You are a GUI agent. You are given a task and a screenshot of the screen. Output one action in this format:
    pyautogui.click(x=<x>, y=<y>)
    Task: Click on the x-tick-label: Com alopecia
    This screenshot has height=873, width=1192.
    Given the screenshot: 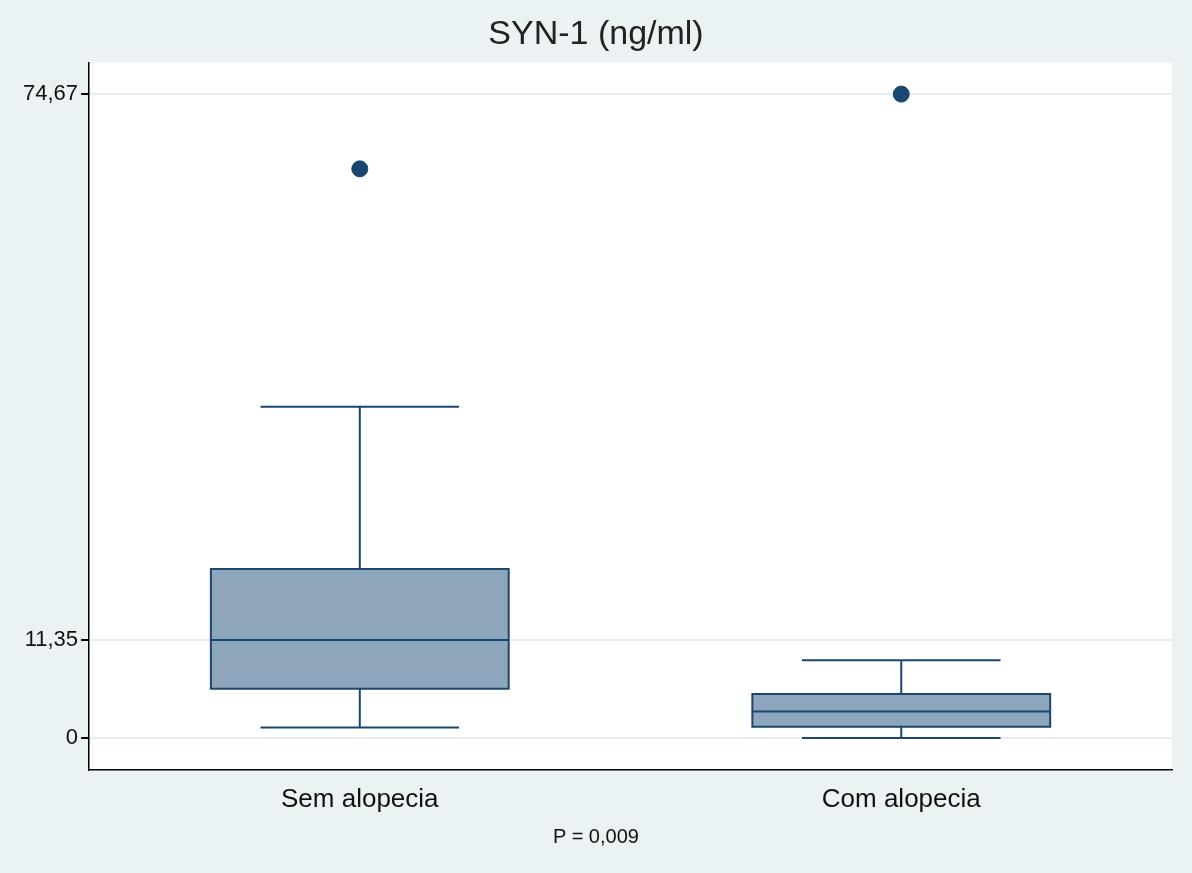 What is the action you would take?
    pyautogui.click(x=901, y=797)
    